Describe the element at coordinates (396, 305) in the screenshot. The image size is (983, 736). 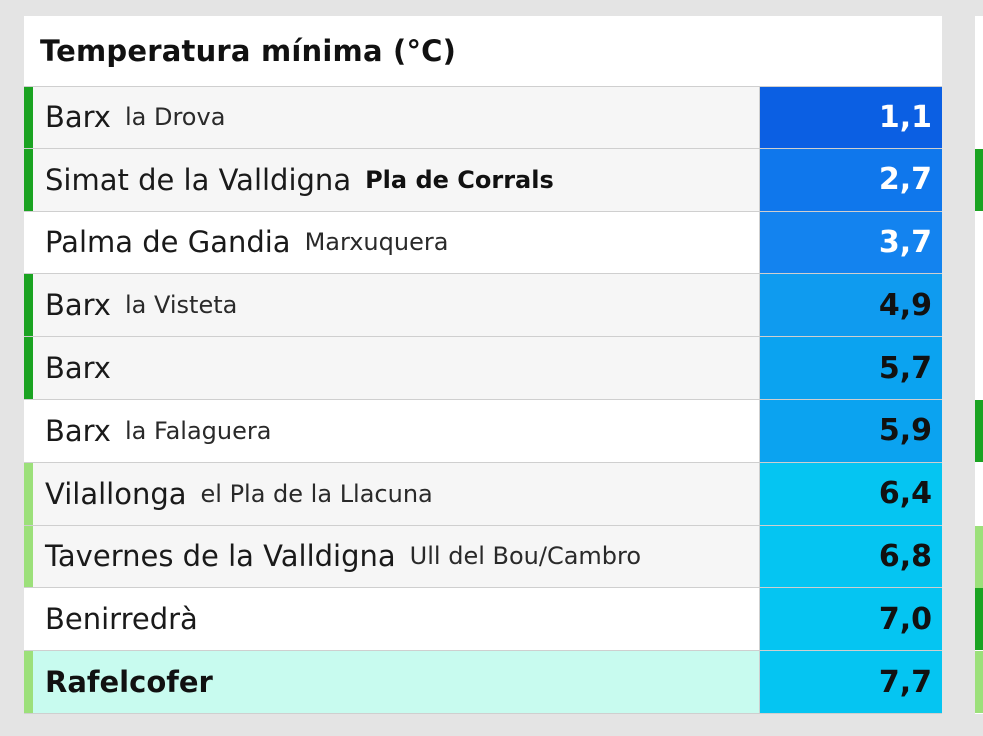
I see `station-name-cell: Barx la Visteta` at that location.